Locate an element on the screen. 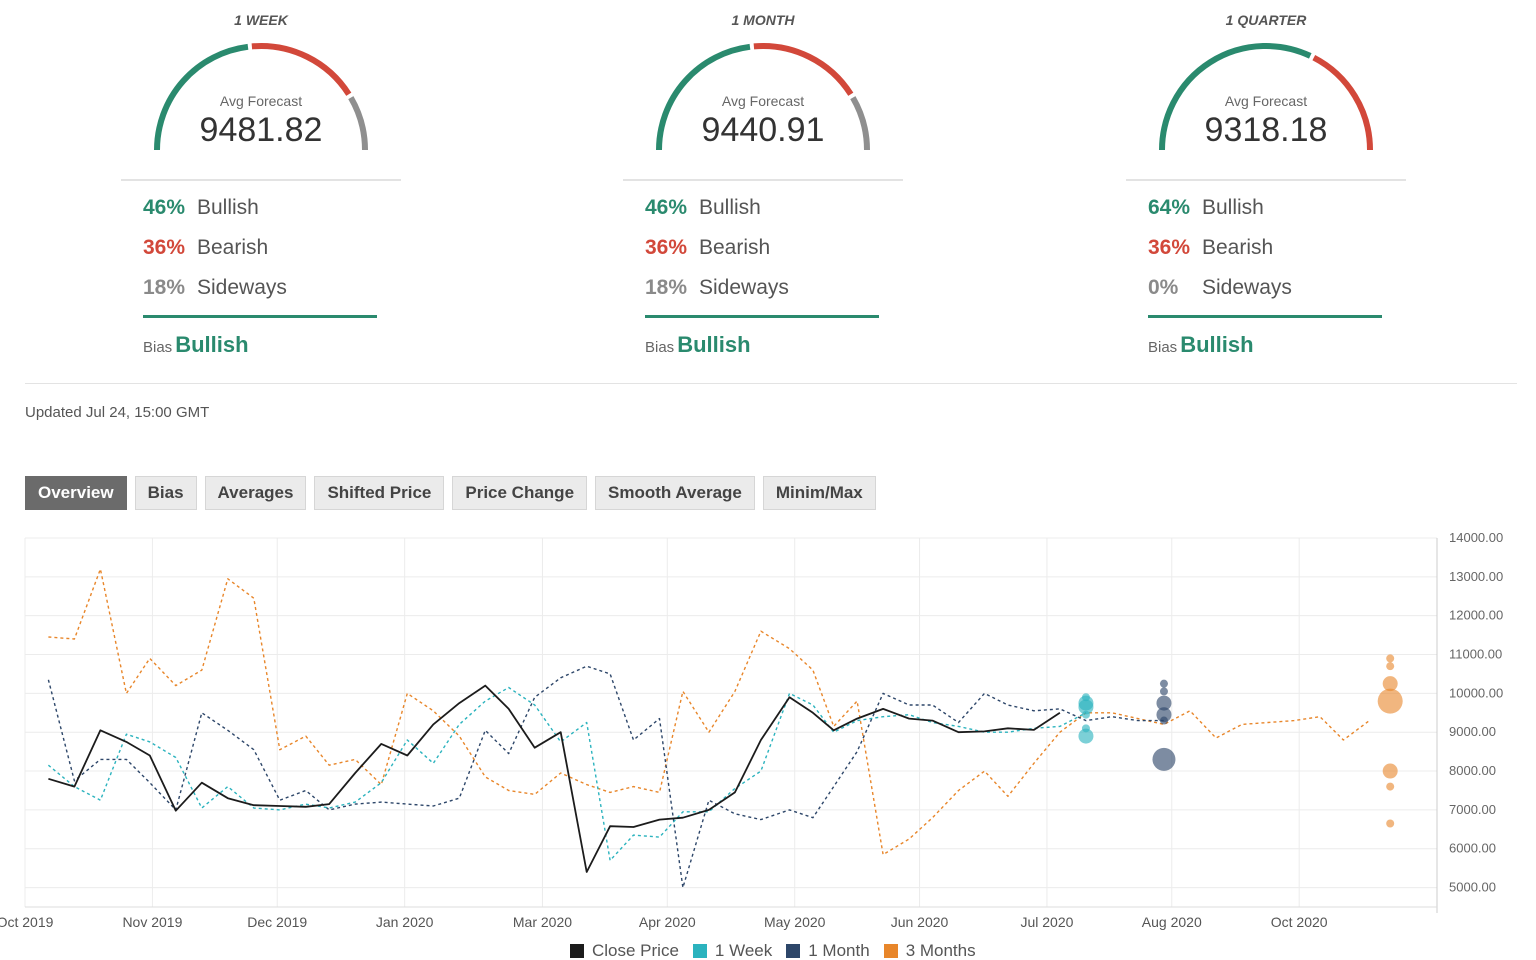  y-tick-label: 12000.00 is located at coordinates (1476, 615).